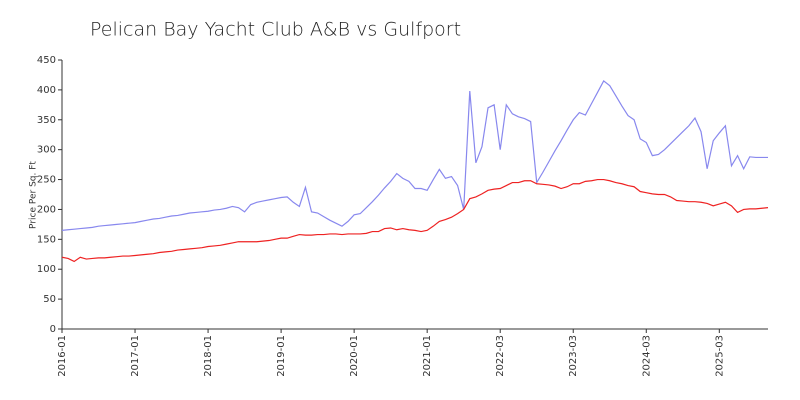 The height and width of the screenshot is (400, 800). I want to click on y-tick-label: 250, so click(46, 180).